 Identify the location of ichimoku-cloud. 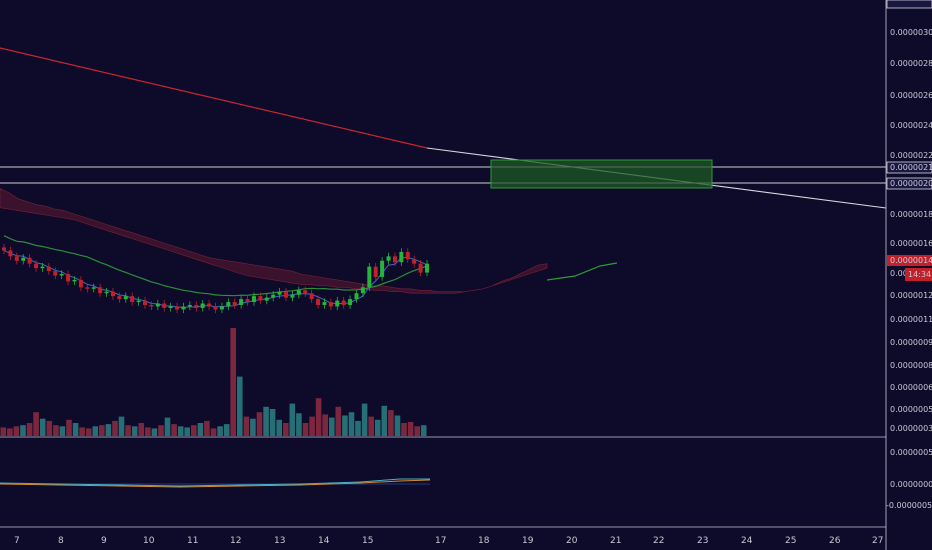
(274, 241).